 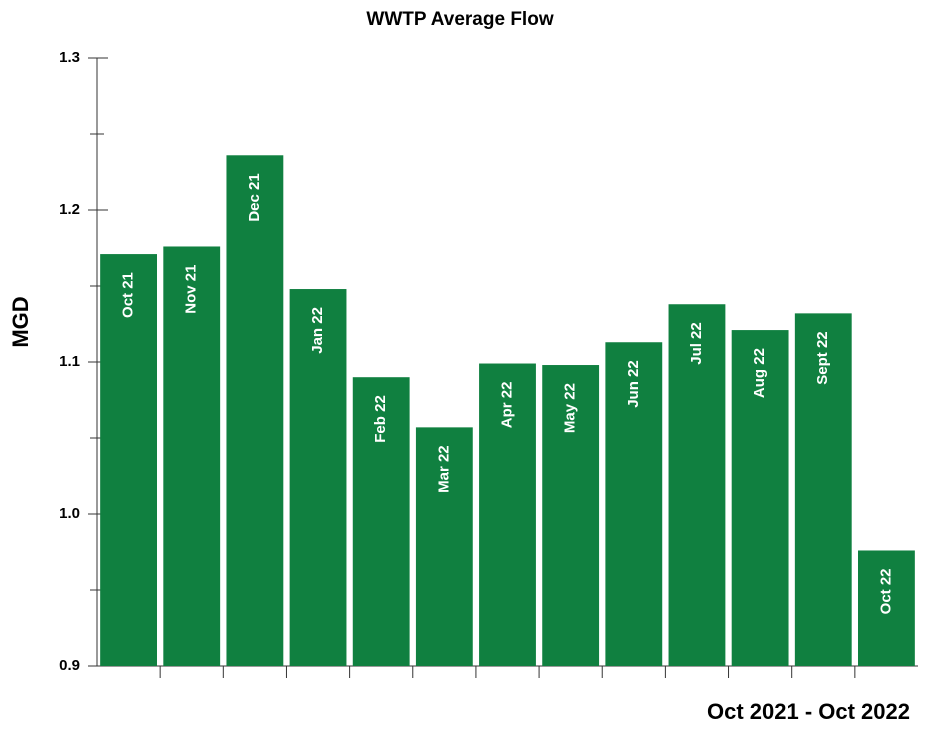 What do you see at coordinates (69, 57) in the screenshot?
I see `y-tick-label: 1.3` at bounding box center [69, 57].